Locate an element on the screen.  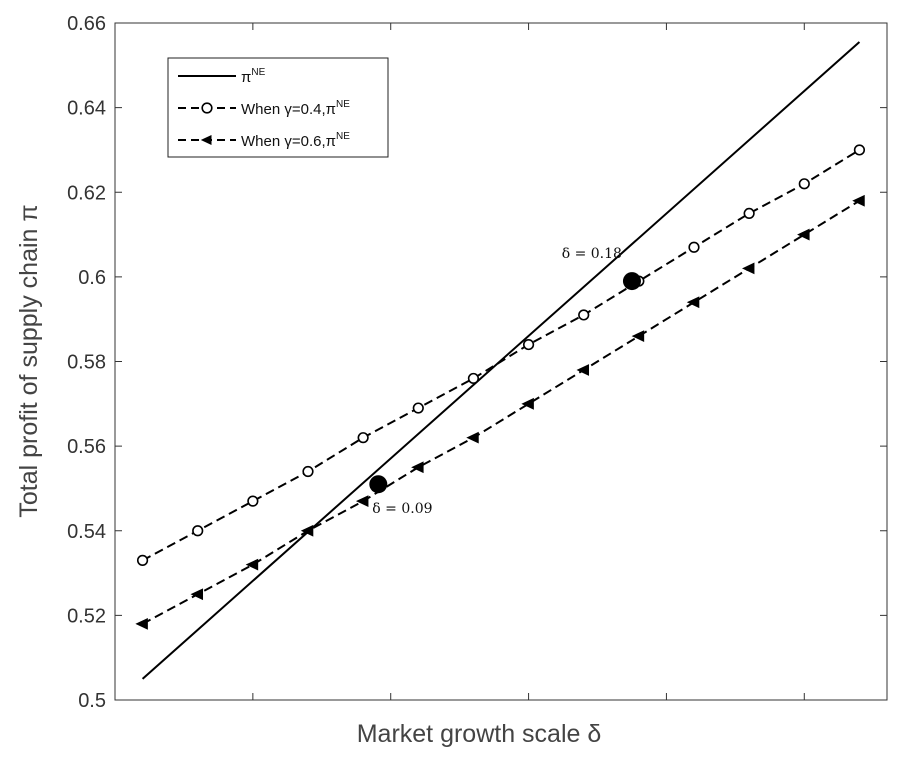
legend-entry-prefix: When γ=0.4, is located at coordinates (283, 109).